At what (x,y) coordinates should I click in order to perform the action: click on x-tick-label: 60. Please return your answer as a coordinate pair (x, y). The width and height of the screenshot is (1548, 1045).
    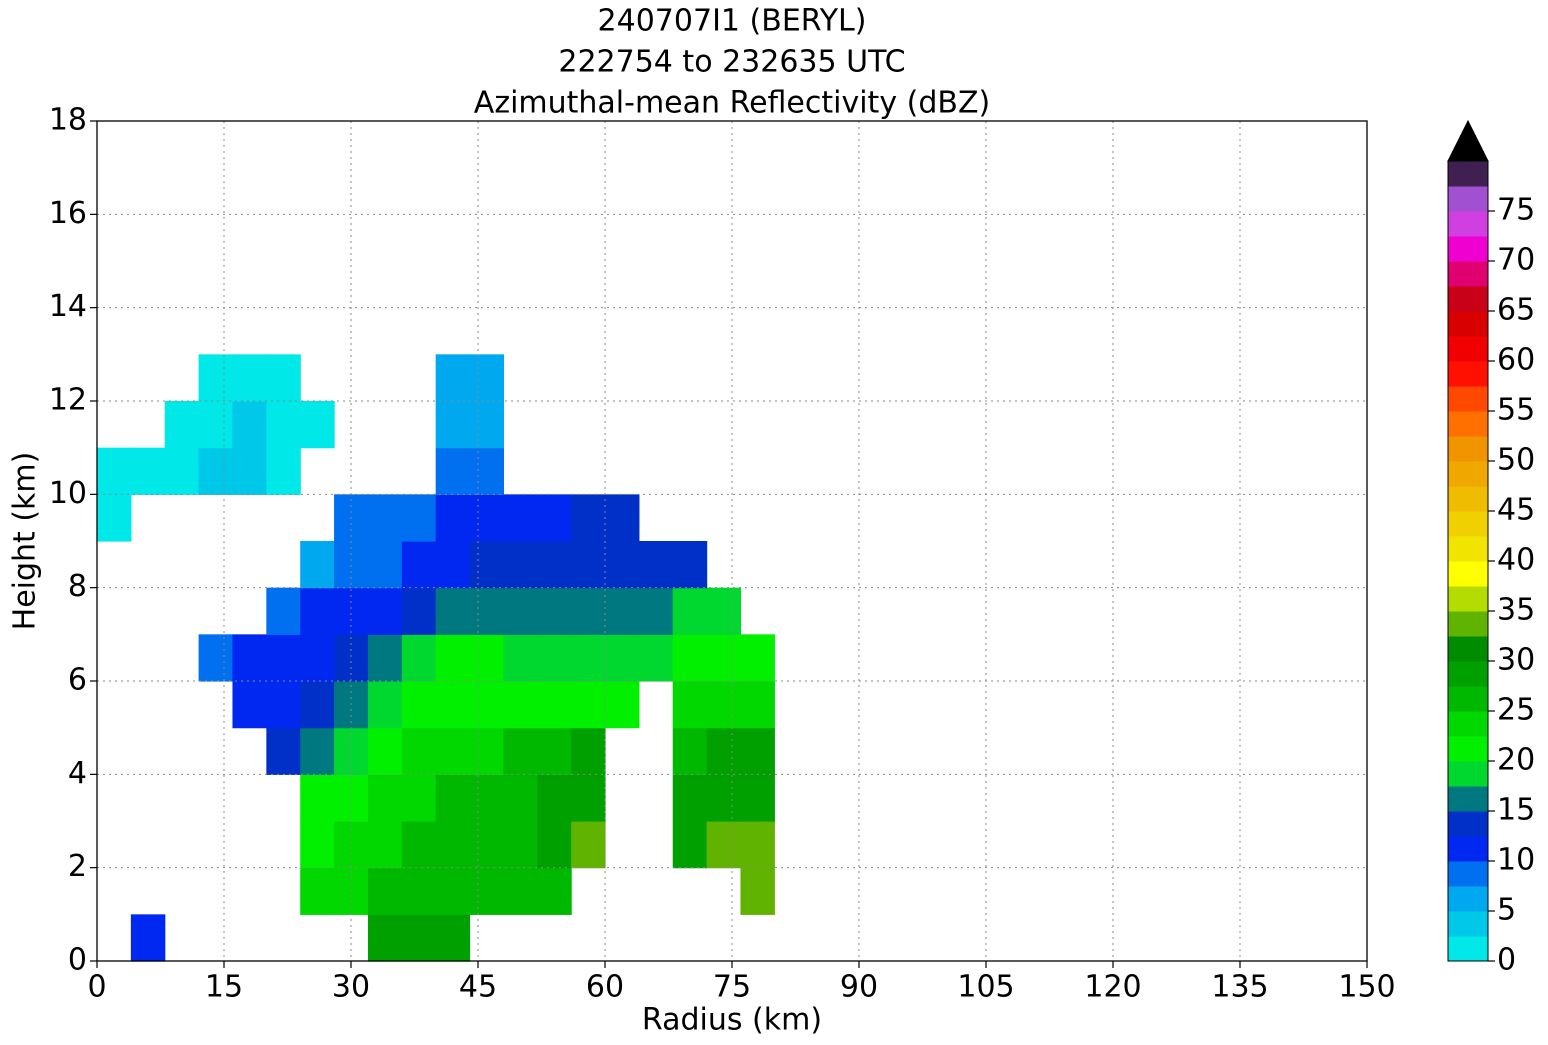
    Looking at the image, I should click on (605, 987).